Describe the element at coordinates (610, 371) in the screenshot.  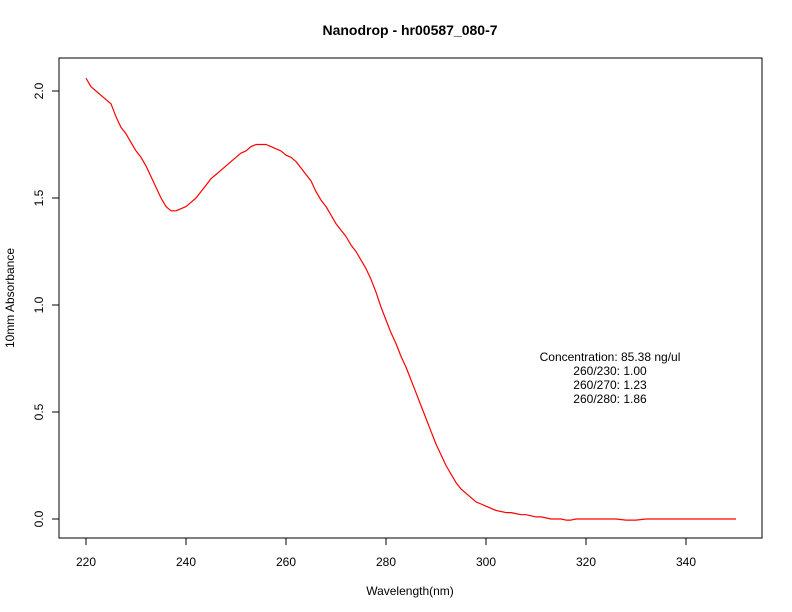
I see `ratio-260-230-annotation: 260/230: 1.00` at that location.